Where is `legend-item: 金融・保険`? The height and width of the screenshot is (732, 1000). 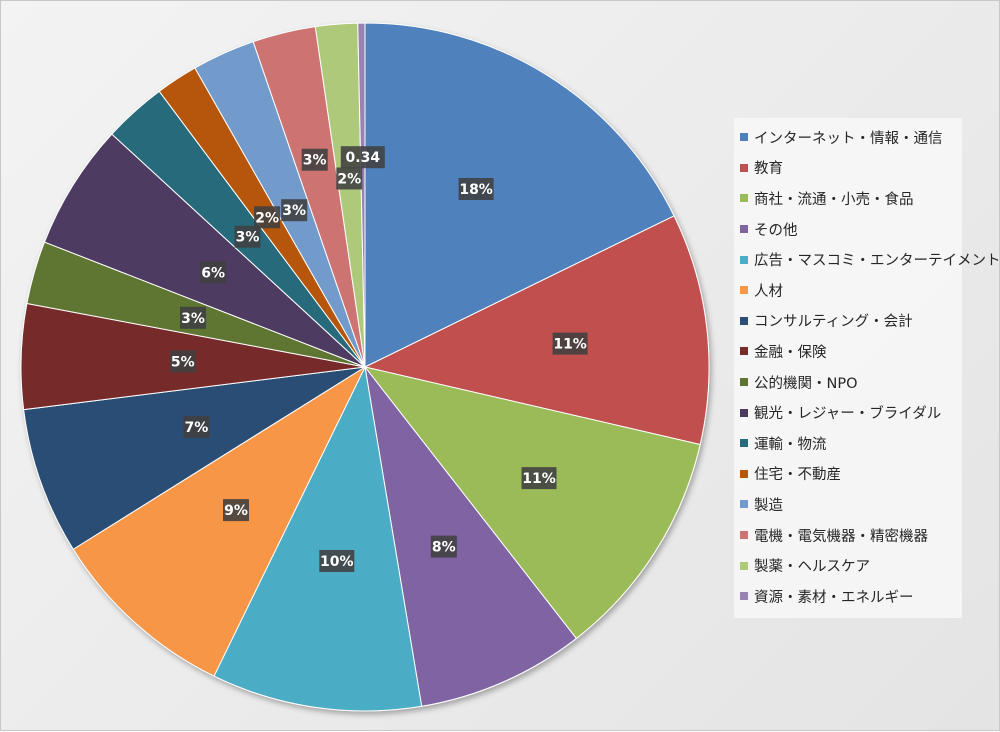
legend-item: 金融・保険 is located at coordinates (851, 351).